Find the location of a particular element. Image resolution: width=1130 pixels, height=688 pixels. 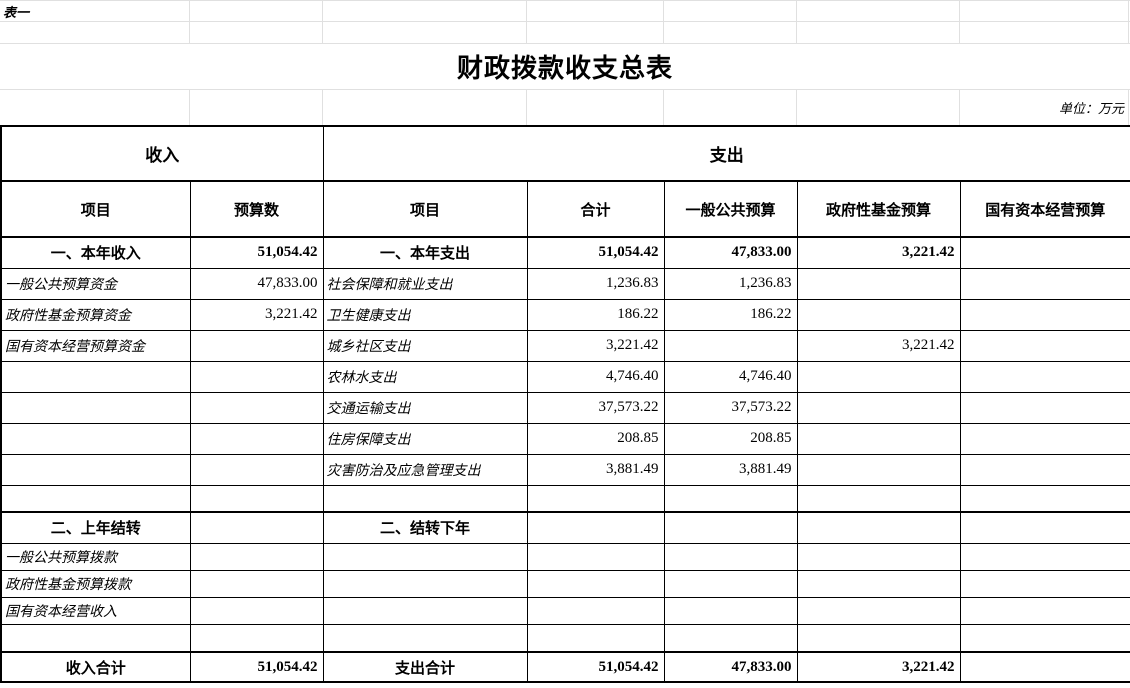

cell-expense-item: 农林水支出 is located at coordinates (425, 376).